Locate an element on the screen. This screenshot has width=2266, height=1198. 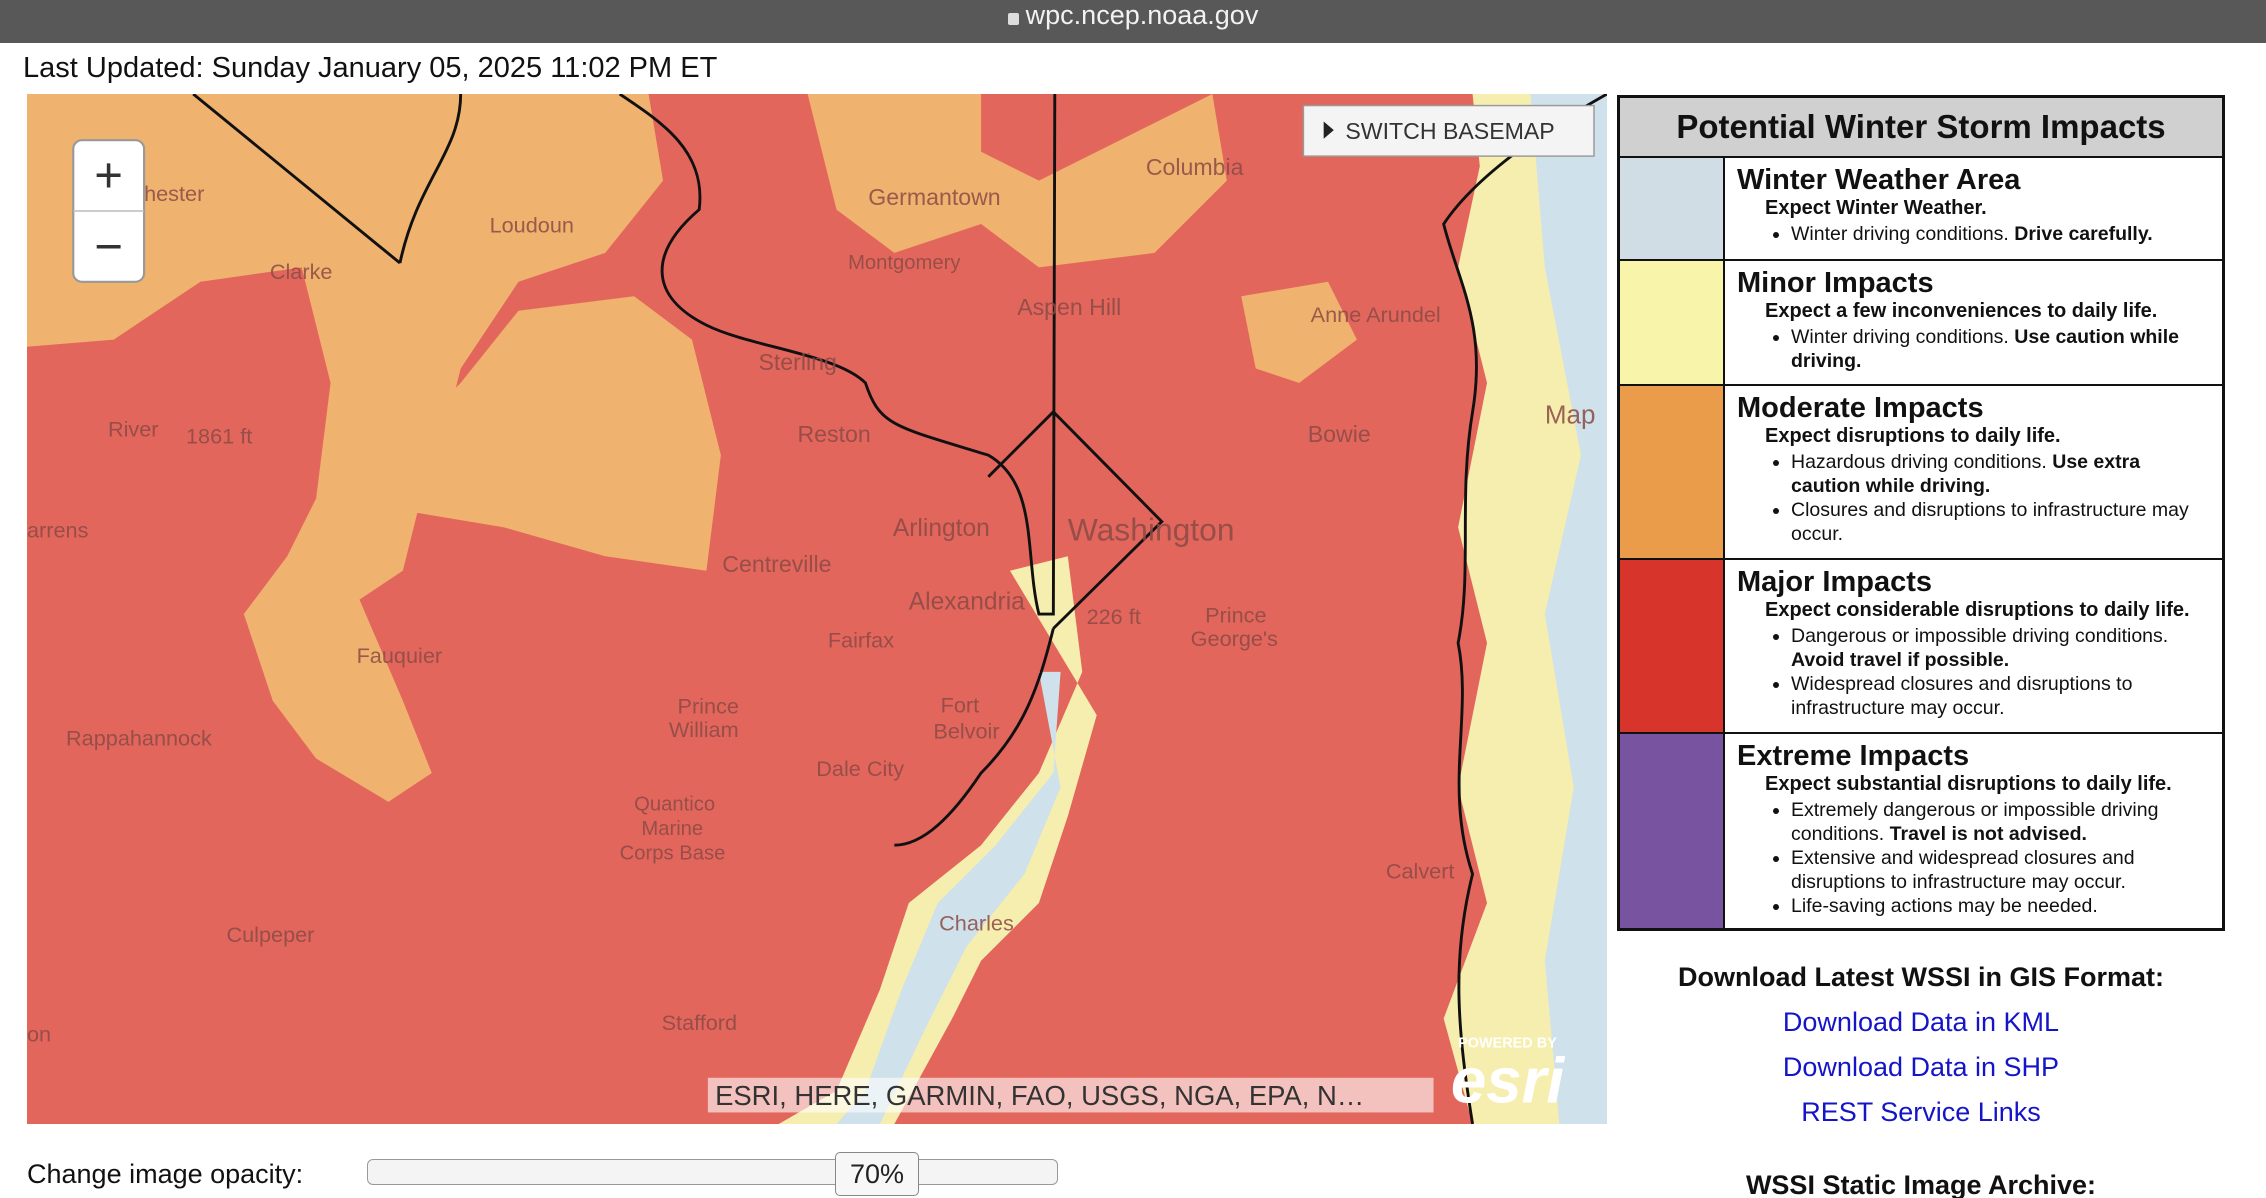
map-label: Washington is located at coordinates (1151, 529).